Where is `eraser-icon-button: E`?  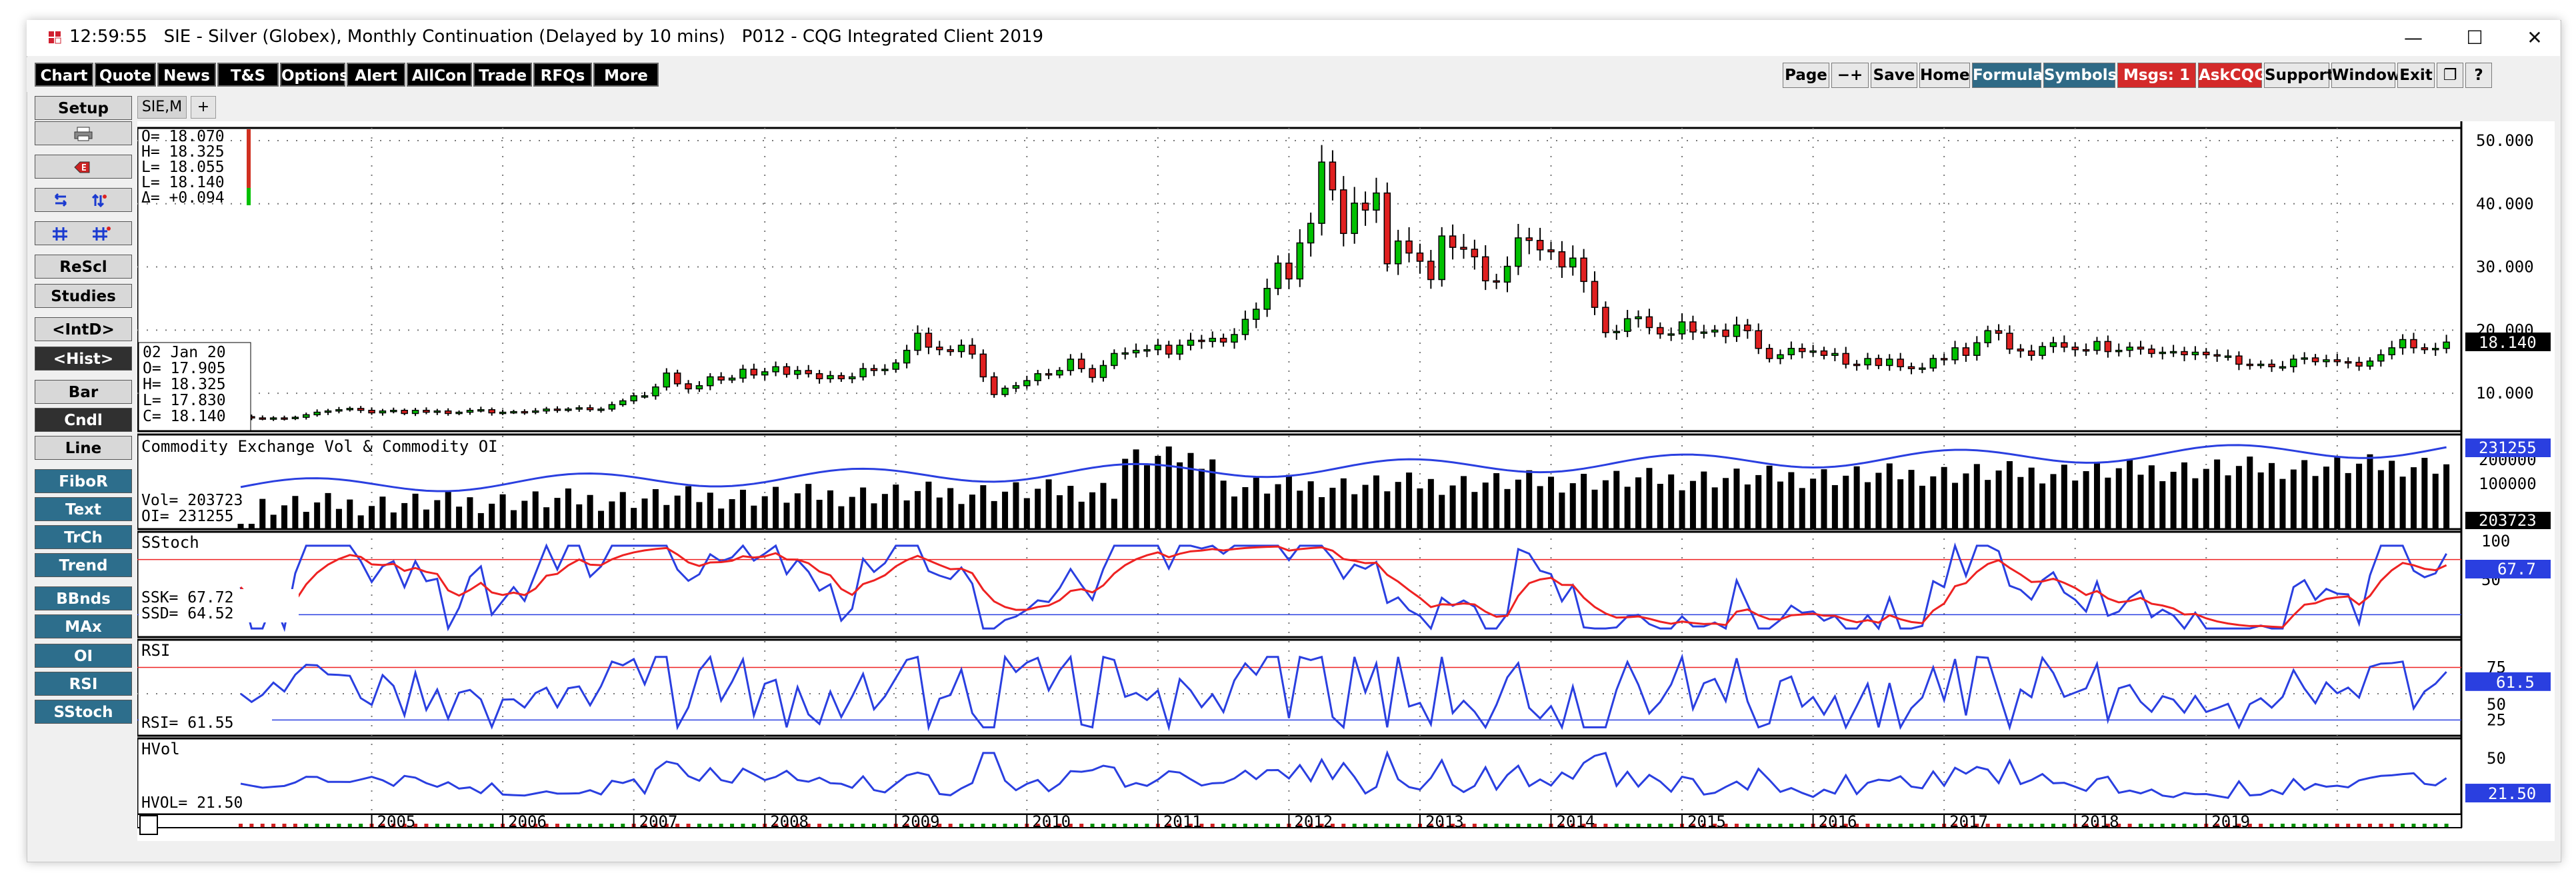 eraser-icon-button: E is located at coordinates (83, 167).